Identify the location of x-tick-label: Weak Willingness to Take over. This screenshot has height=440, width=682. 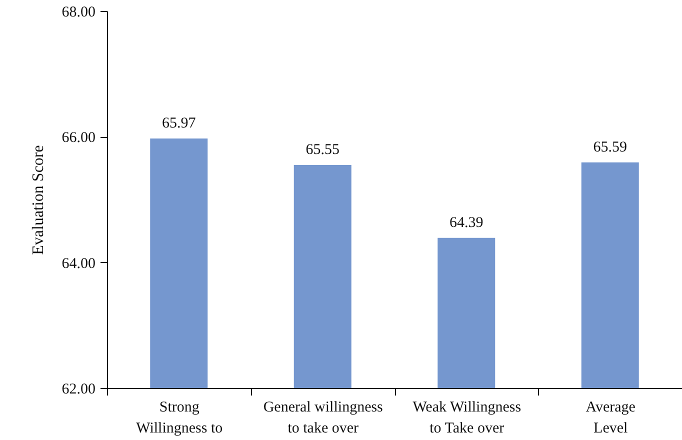
(467, 418).